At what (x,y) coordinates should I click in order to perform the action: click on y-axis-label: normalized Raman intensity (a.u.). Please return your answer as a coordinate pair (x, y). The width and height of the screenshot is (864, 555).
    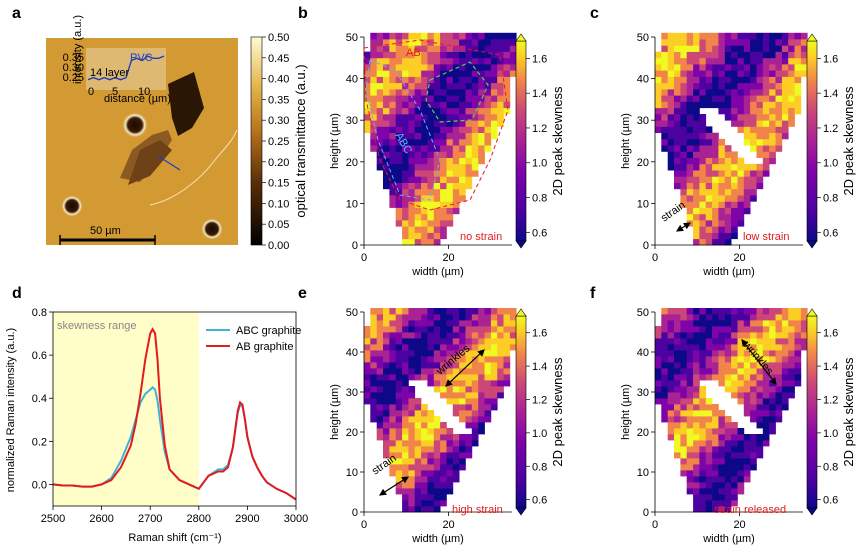
    Looking at the image, I should click on (11, 410).